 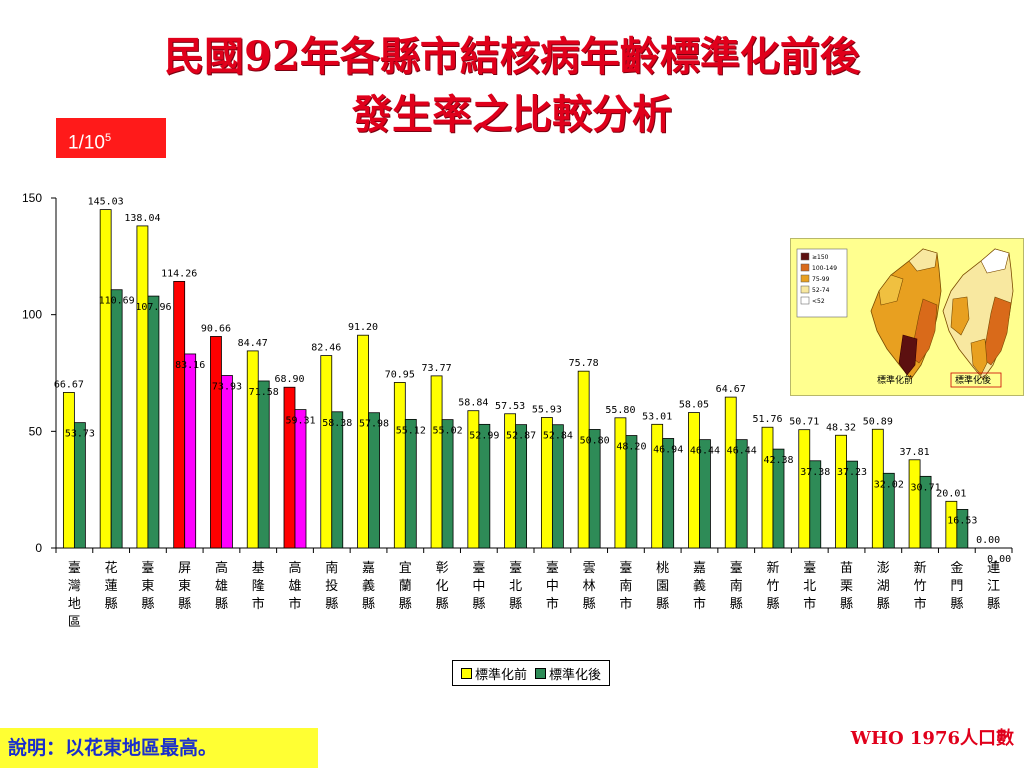 What do you see at coordinates (484, 435) in the screenshot?
I see `data-label-after: 52.99` at bounding box center [484, 435].